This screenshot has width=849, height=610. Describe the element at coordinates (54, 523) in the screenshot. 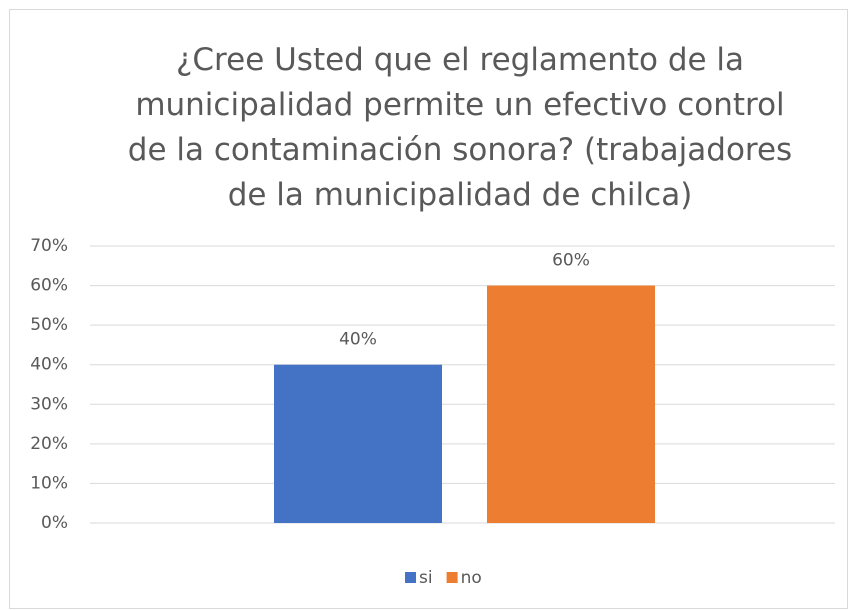

I see `y-tick-label: 0%` at that location.